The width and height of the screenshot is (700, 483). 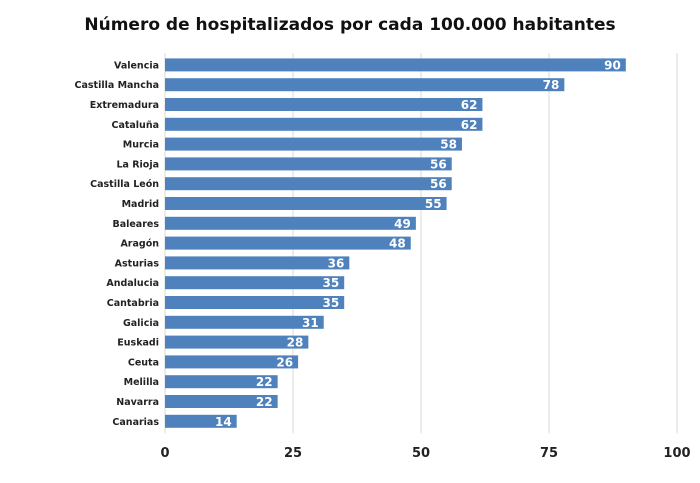 I want to click on category-label: Andalucia, so click(x=132, y=283).